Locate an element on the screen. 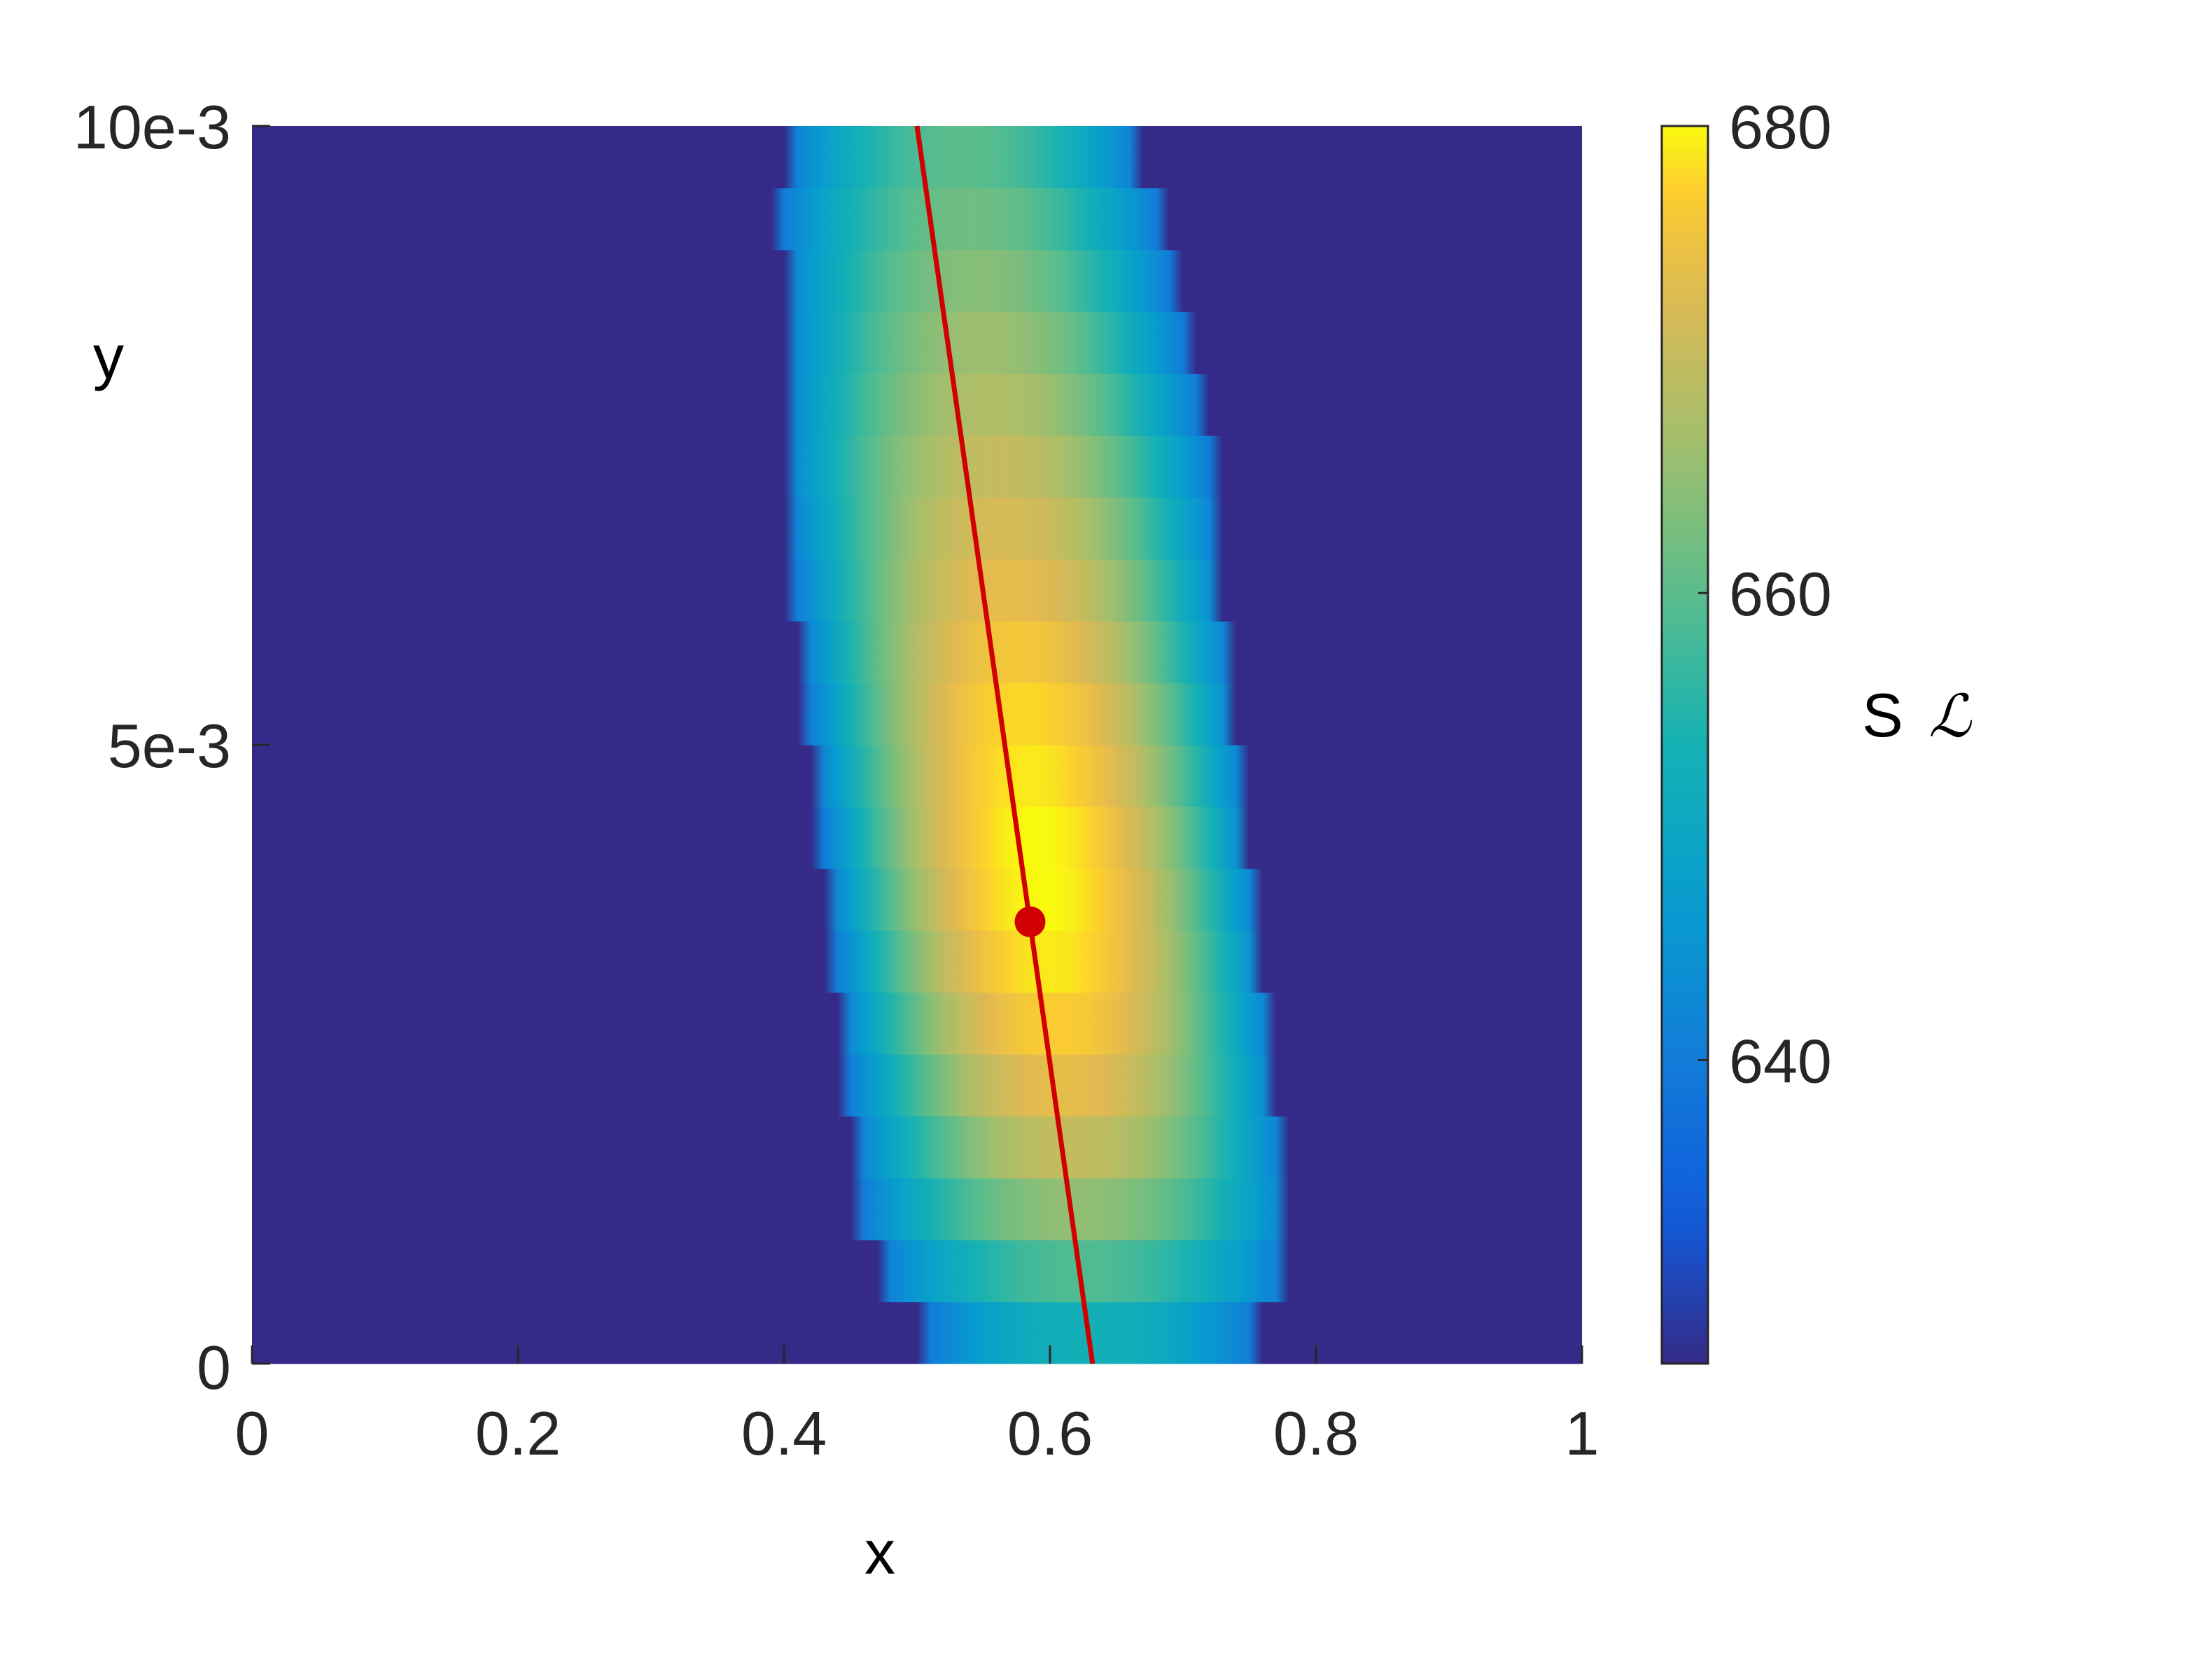 The width and height of the screenshot is (2205, 1680). y-axis-ticks: 0 5e-3 10e-3 is located at coordinates (172, 747).